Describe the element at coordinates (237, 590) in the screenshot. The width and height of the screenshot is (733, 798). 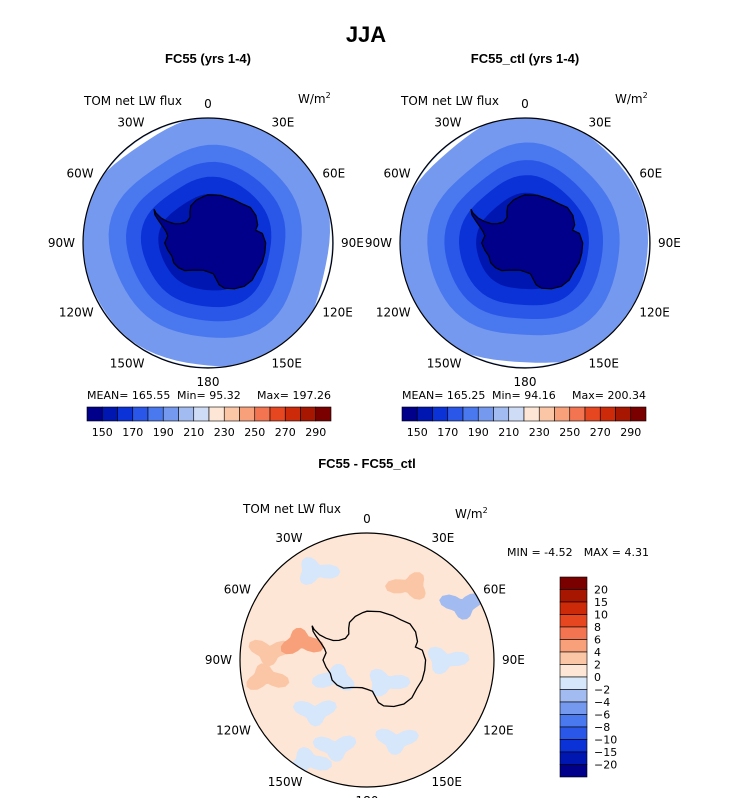
I see `lon-label: 60W` at that location.